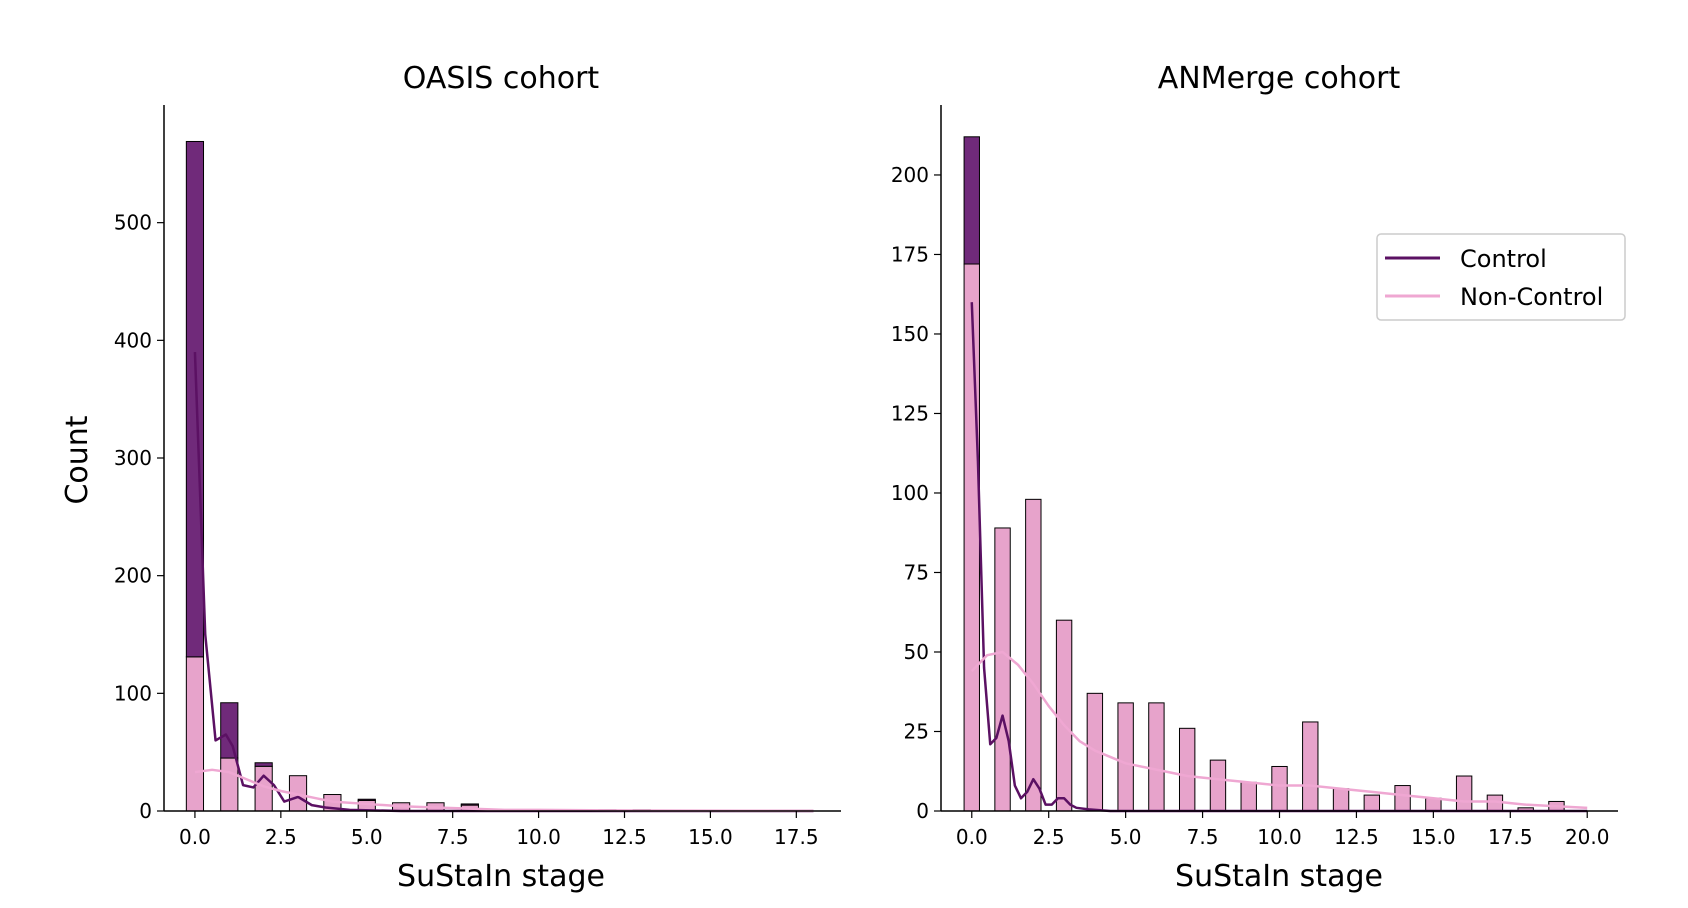 This screenshot has width=1688, height=908. What do you see at coordinates (133, 340) in the screenshot?
I see `y-tick-label: 400` at bounding box center [133, 340].